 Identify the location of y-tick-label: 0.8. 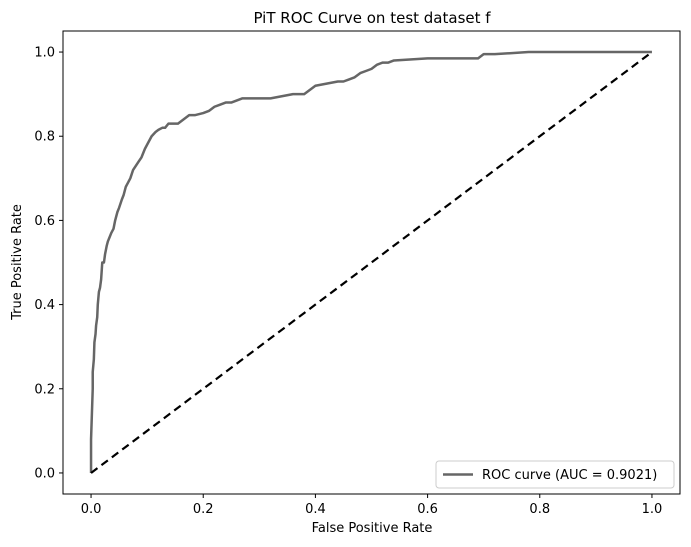
(44, 137).